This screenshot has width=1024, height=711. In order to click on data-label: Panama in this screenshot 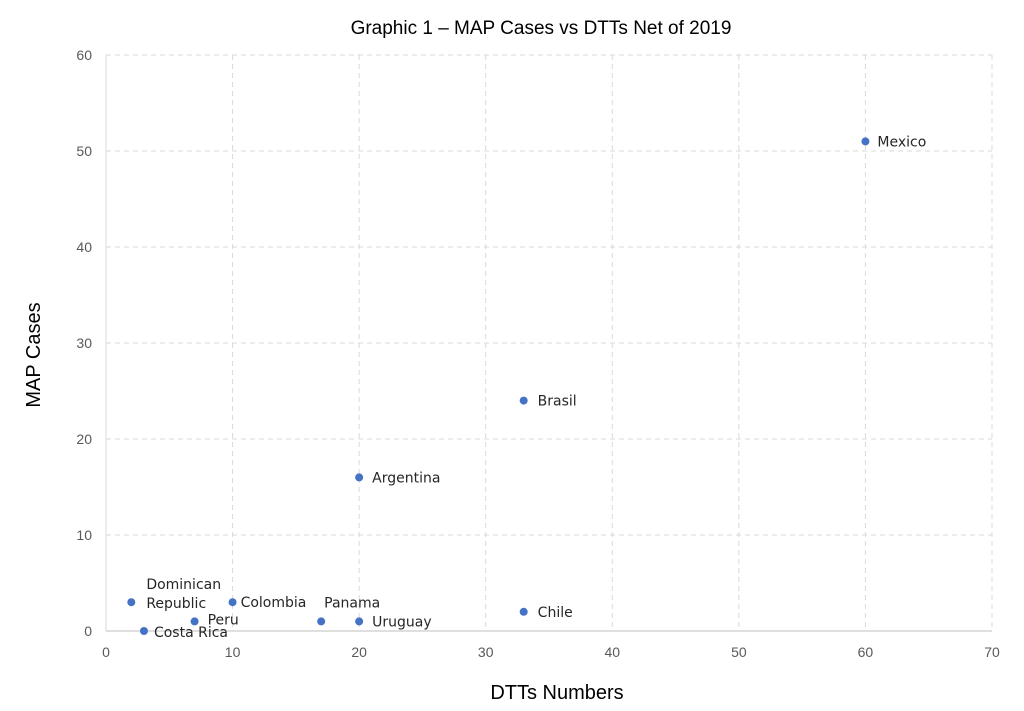, I will do `click(352, 603)`.